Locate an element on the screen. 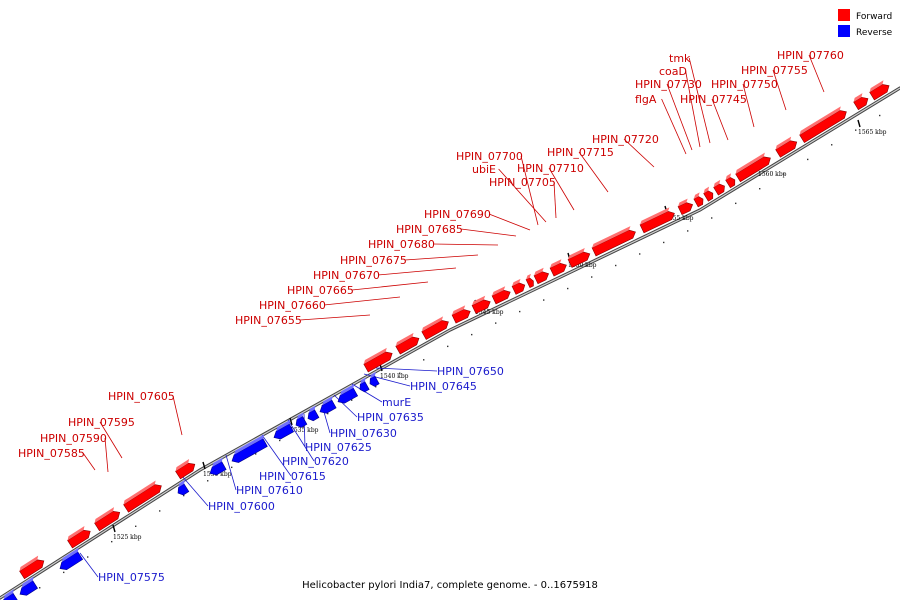 Image resolution: width=900 pixels, height=600 pixels. gene-label-hpin-07650: HPIN_07650 is located at coordinates (470, 371).